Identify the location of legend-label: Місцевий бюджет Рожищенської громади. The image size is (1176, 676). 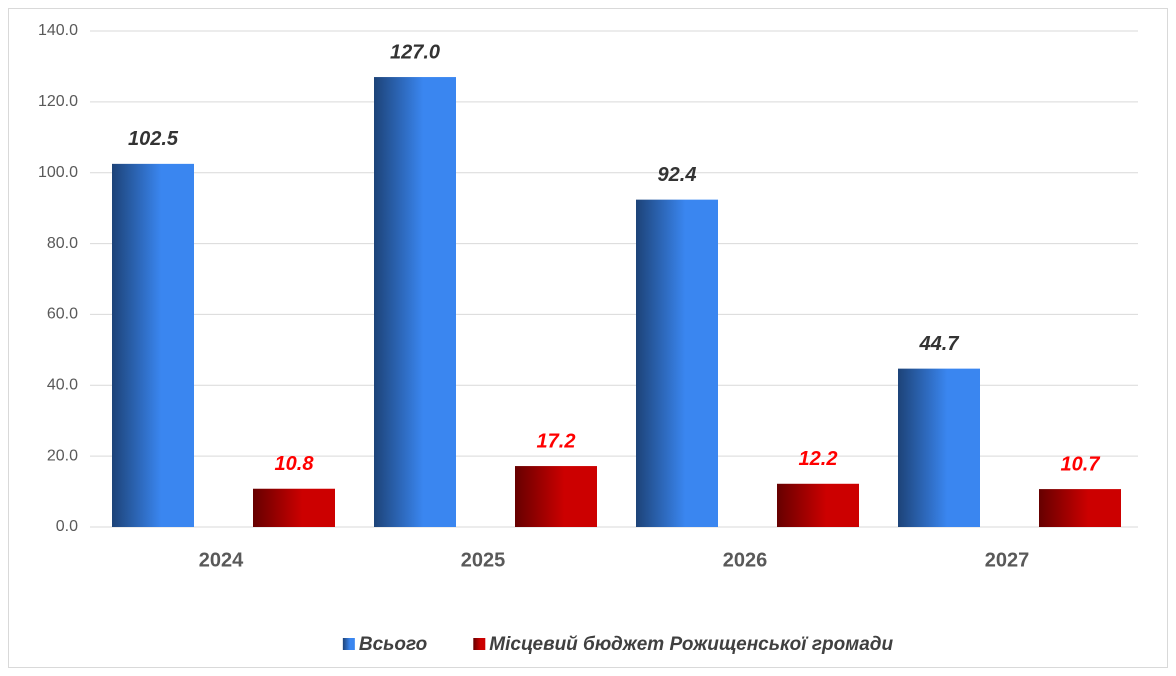
(691, 644).